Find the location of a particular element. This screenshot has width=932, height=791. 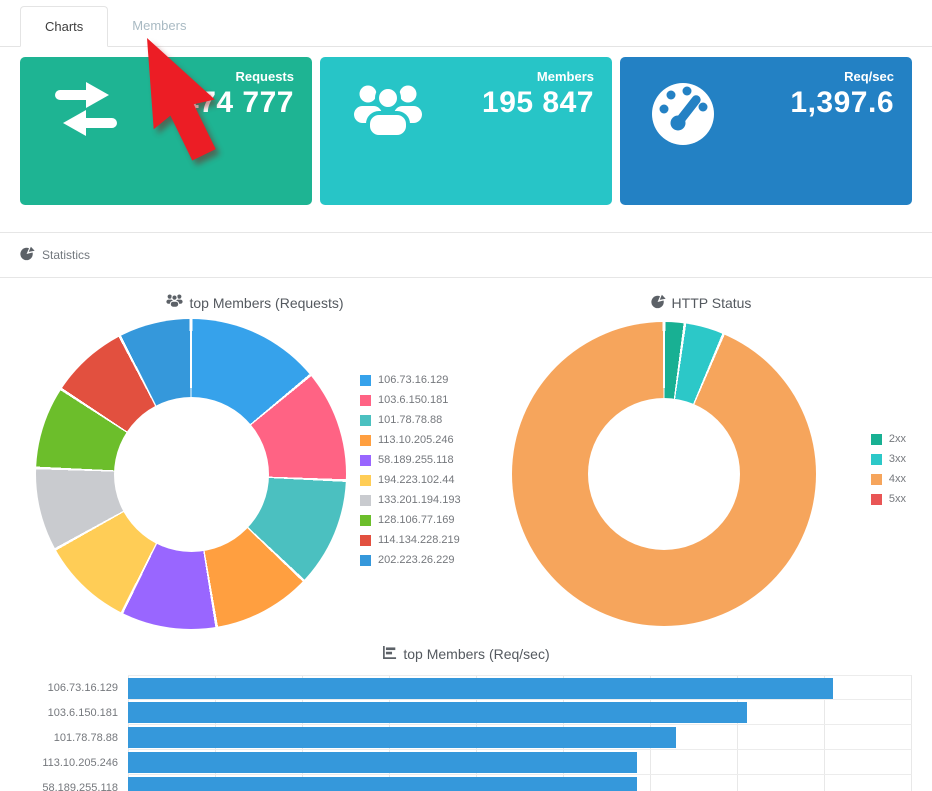

statistics-title: Statistics is located at coordinates (66, 255).